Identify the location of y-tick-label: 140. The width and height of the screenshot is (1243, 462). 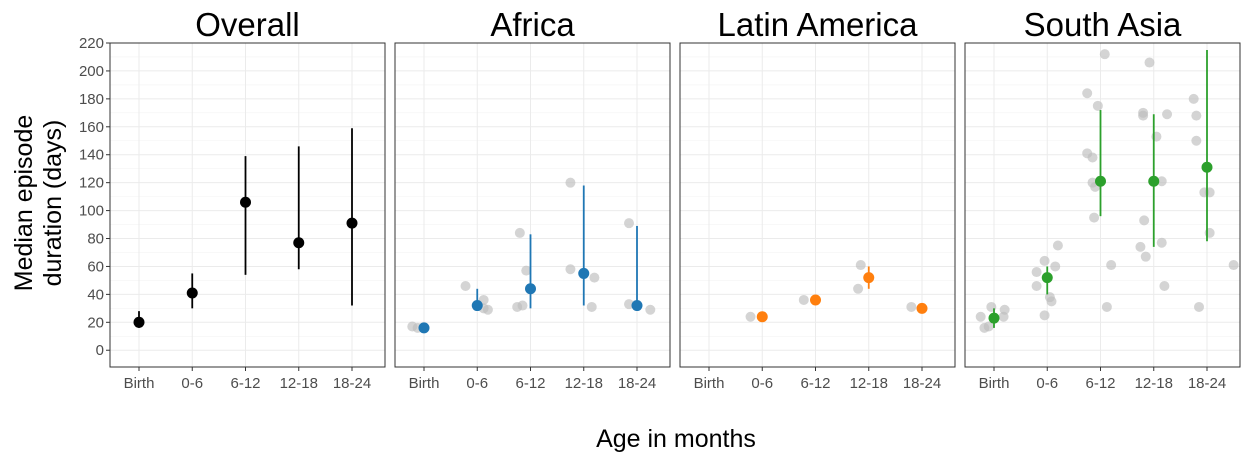
(91, 155).